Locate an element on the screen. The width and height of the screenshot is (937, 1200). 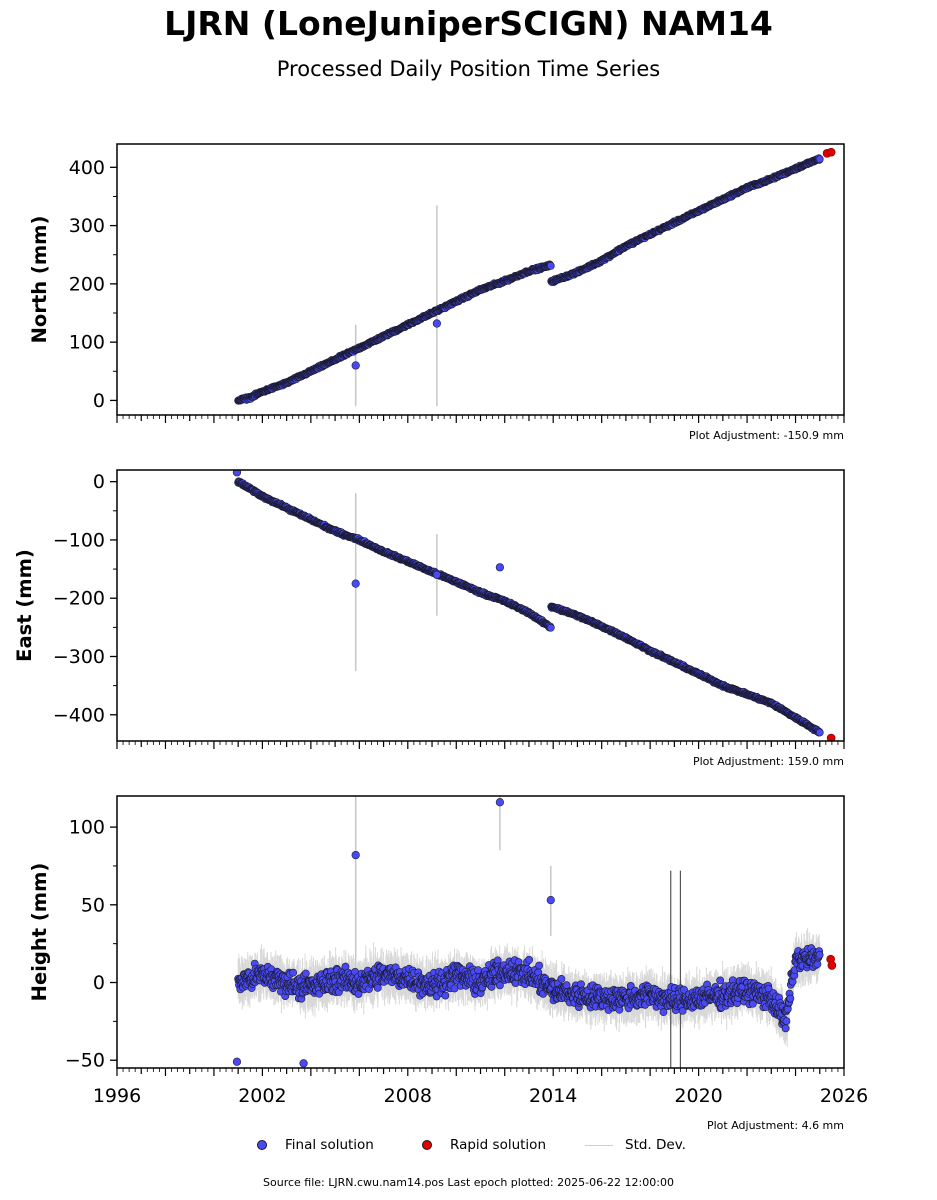
y-tick-label: −300 is located at coordinates (79, 657).